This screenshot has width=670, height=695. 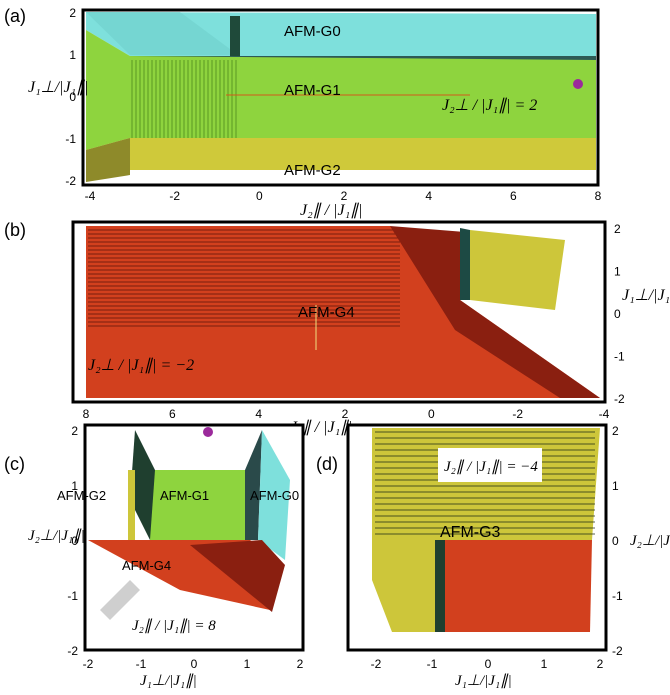 I want to click on marker-dot-c, so click(x=208, y=432).